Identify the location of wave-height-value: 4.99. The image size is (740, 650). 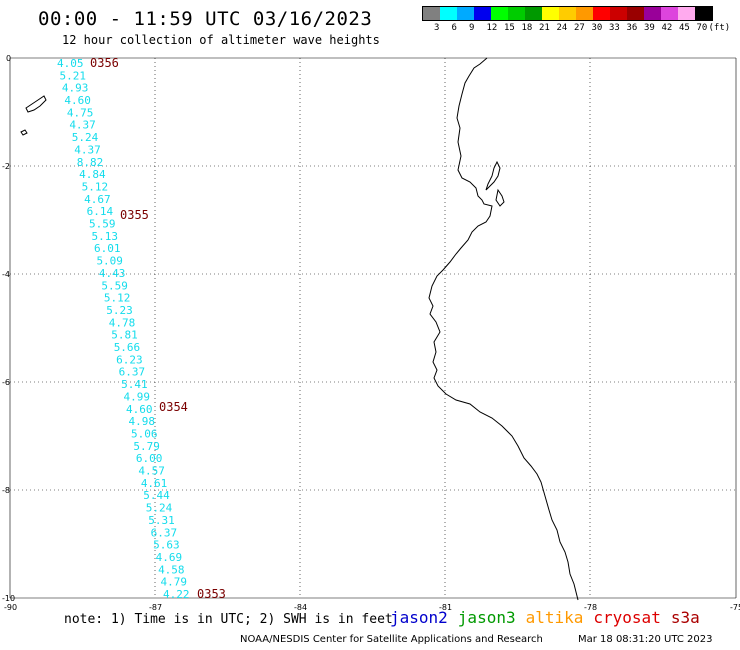
(137, 396).